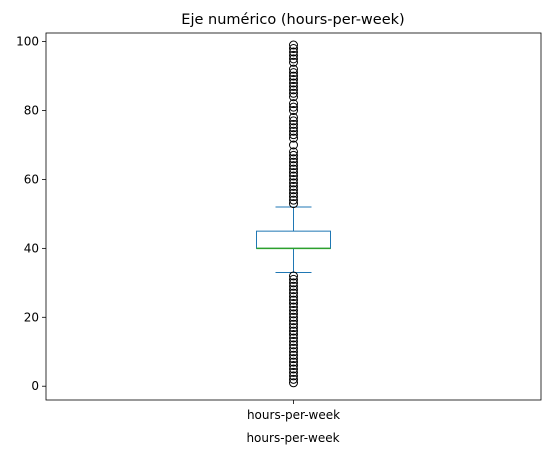 The height and width of the screenshot is (455, 552). Describe the element at coordinates (31, 111) in the screenshot. I see `y-tick-label: 80` at that location.